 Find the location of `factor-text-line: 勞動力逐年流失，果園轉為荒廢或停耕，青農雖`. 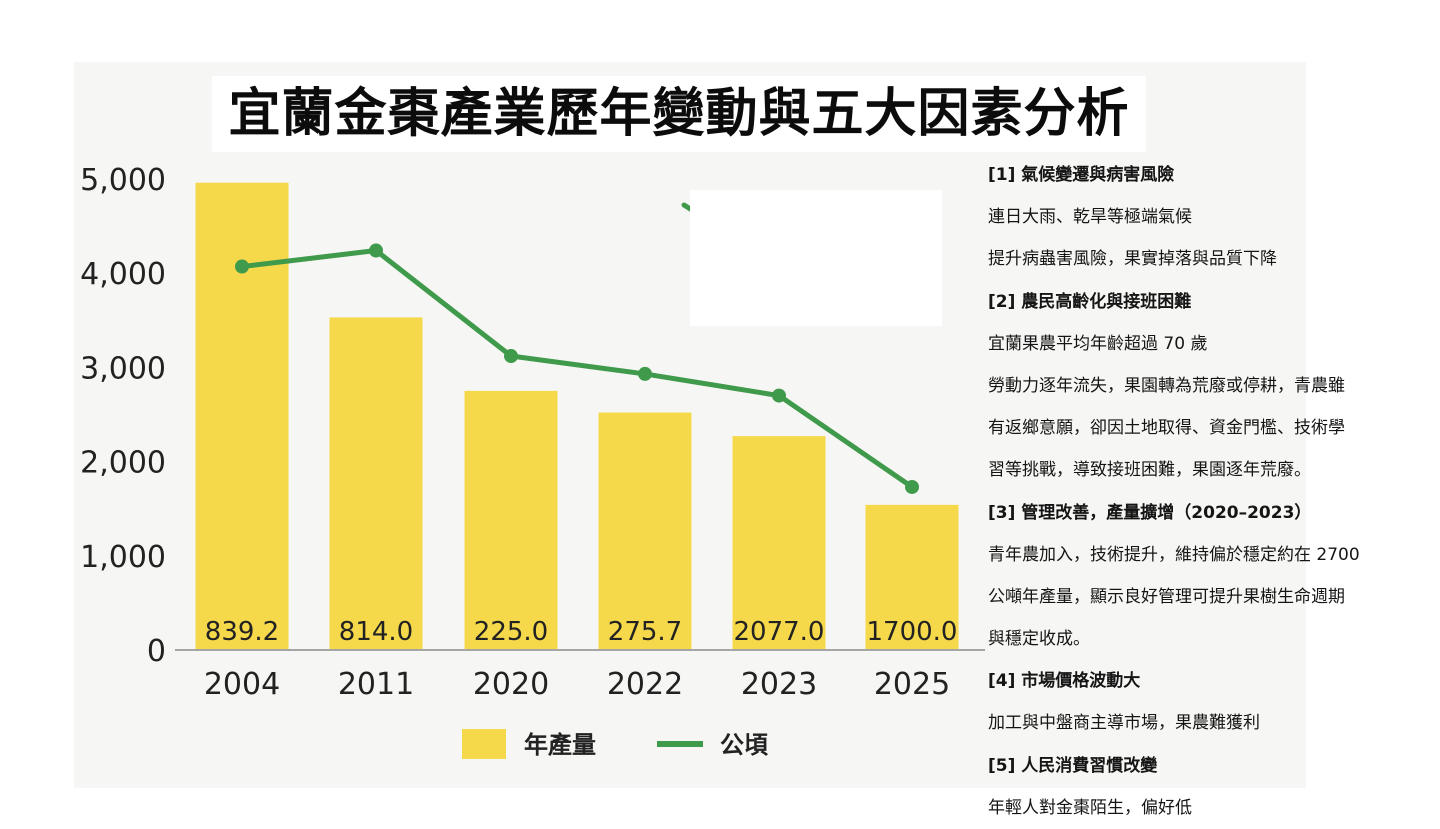

factor-text-line: 勞動力逐年流失，果園轉為荒廢或停耕，青農雖 is located at coordinates (1166, 385).